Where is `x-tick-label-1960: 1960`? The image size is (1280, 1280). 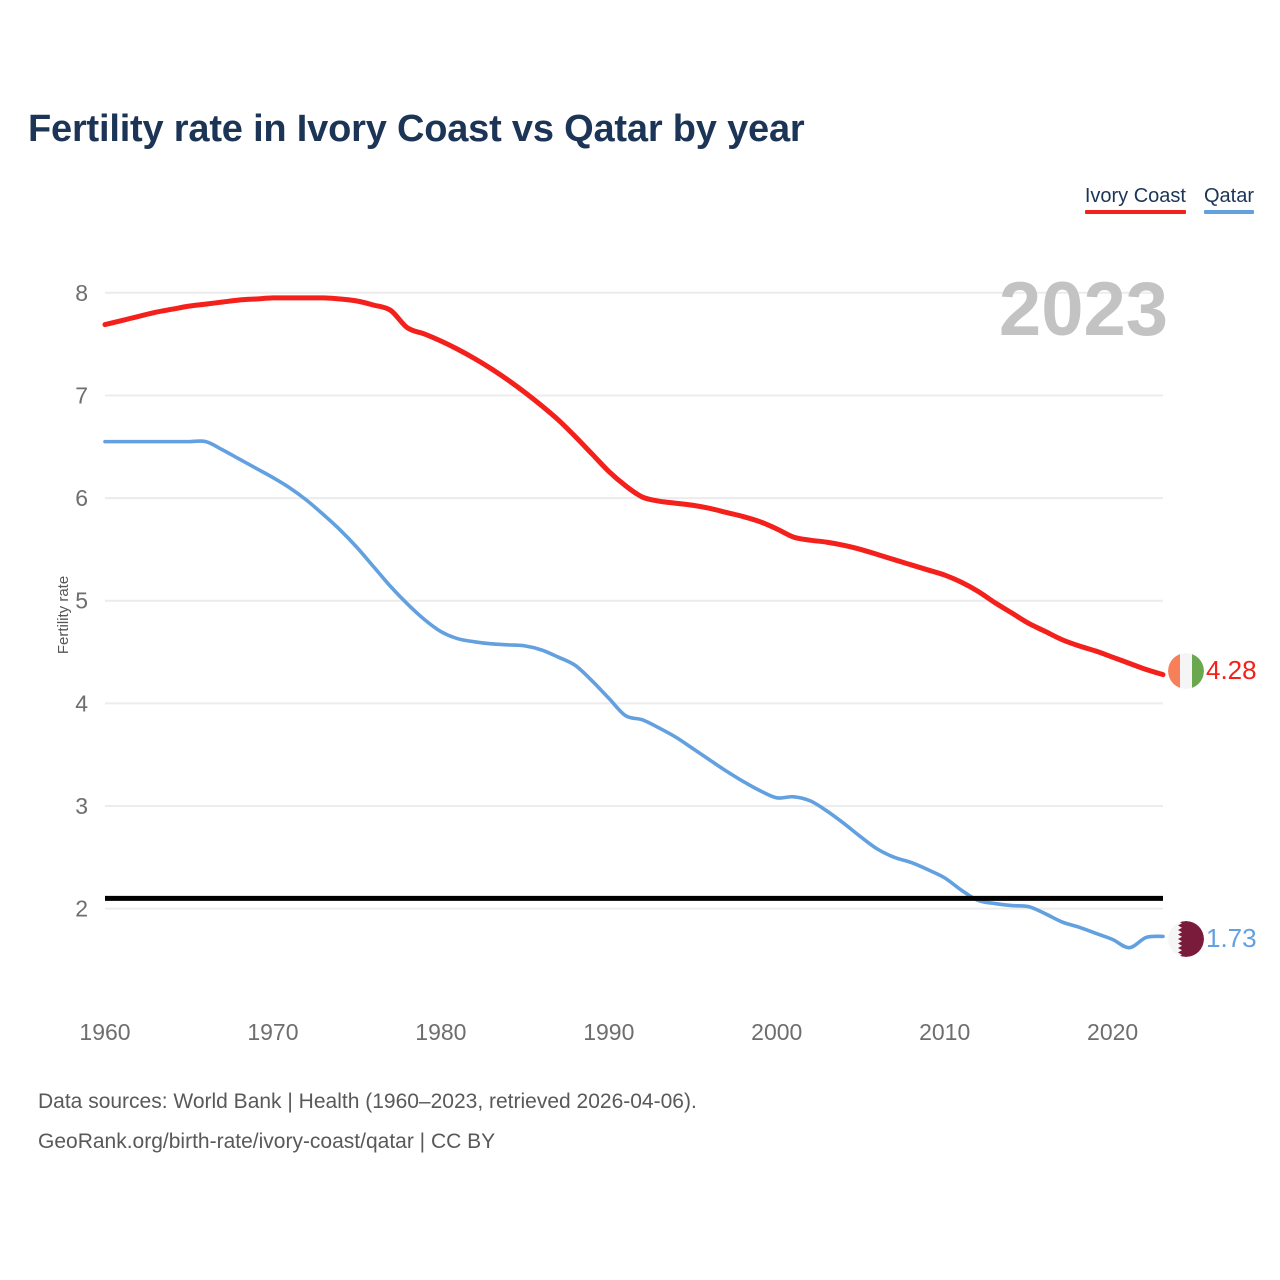
x-tick-label-1960: 1960 is located at coordinates (104, 1032).